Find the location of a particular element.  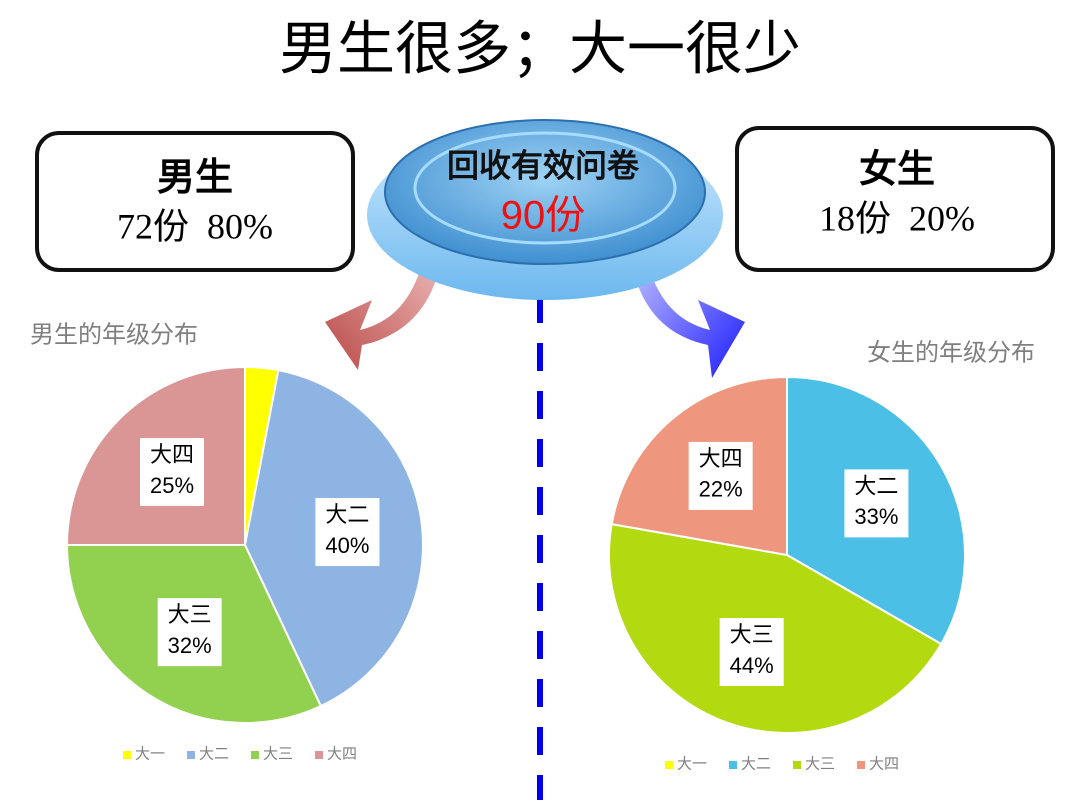

slice-label: 22% is located at coordinates (721, 489).